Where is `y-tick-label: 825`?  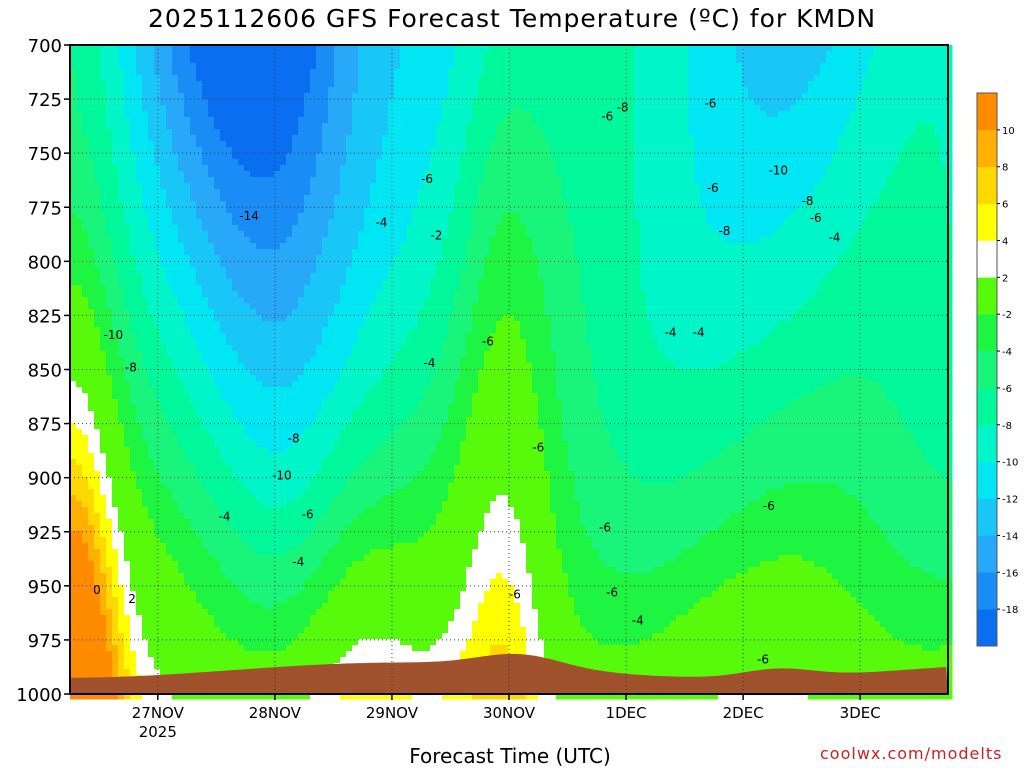 y-tick-label: 825 is located at coordinates (45, 316).